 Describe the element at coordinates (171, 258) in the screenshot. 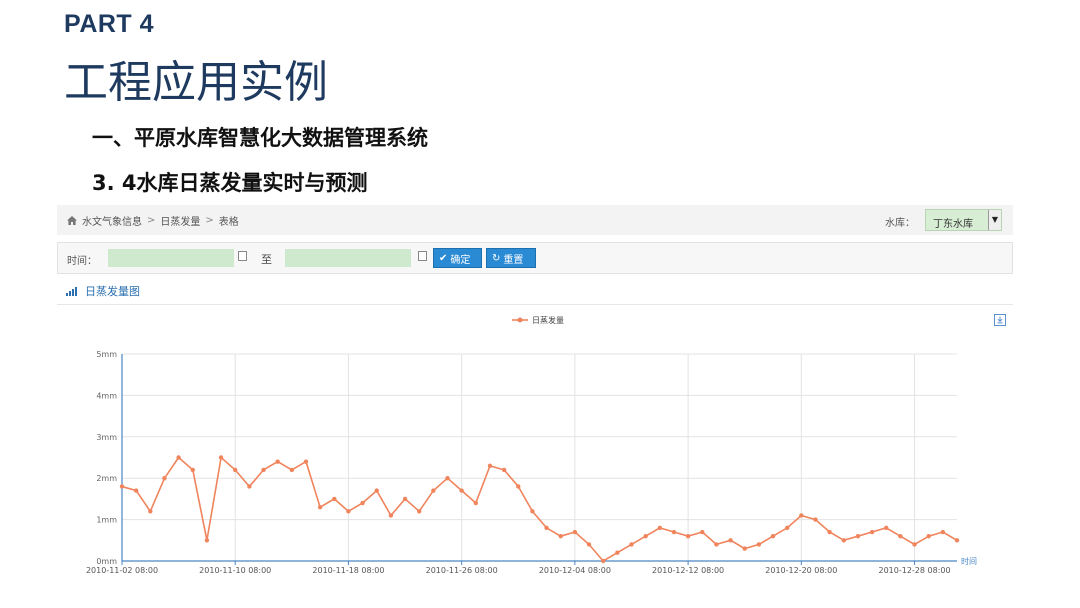

I see `start-date-input` at that location.